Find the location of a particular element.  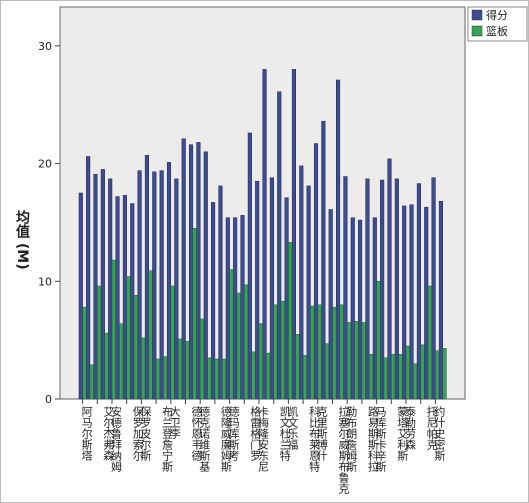

x-tick-label: 保罗皮尔斯 is located at coordinates (145, 433).